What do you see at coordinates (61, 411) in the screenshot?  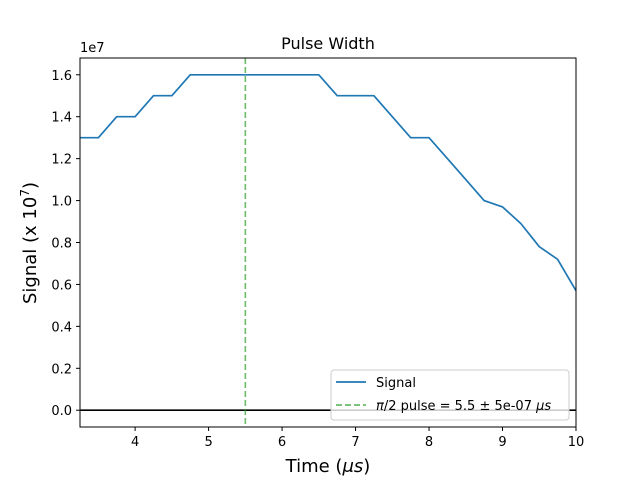 I see `y-tick-label: 0.0` at bounding box center [61, 411].